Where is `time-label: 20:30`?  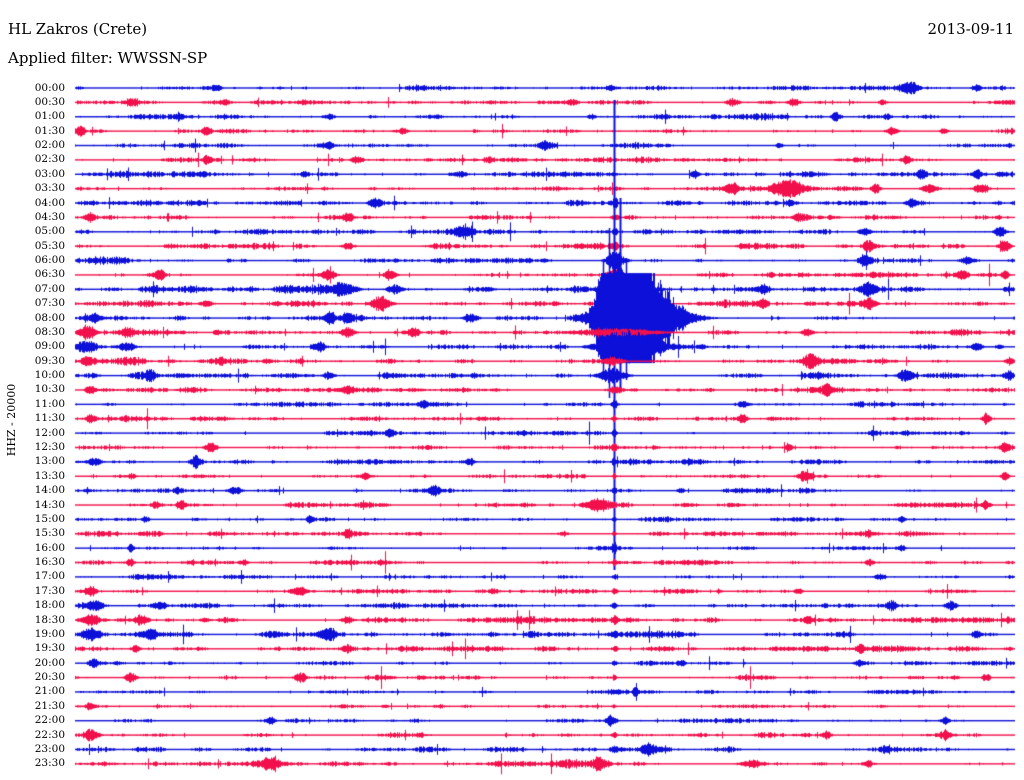
time-label: 20:30 is located at coordinates (49, 677).